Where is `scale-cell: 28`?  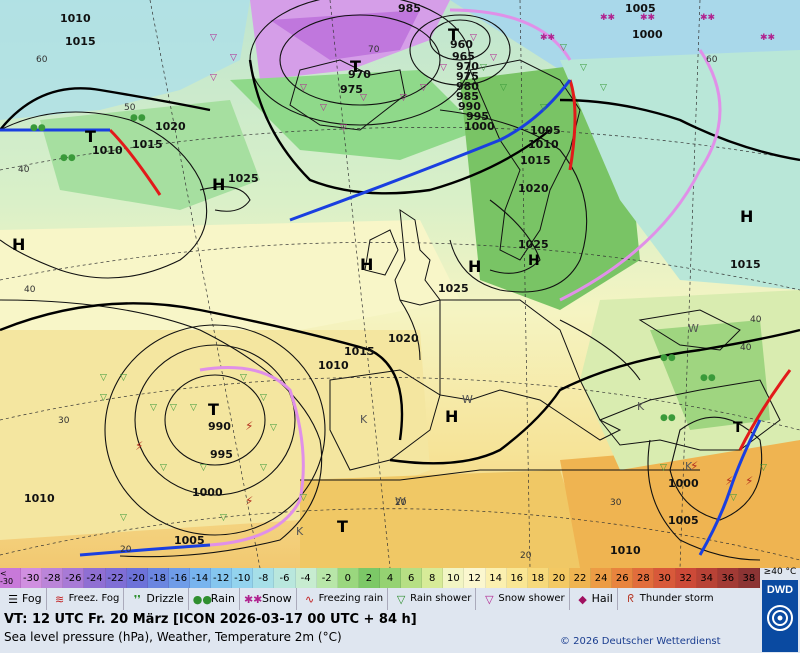 scale-cell: 28 is located at coordinates (644, 578).